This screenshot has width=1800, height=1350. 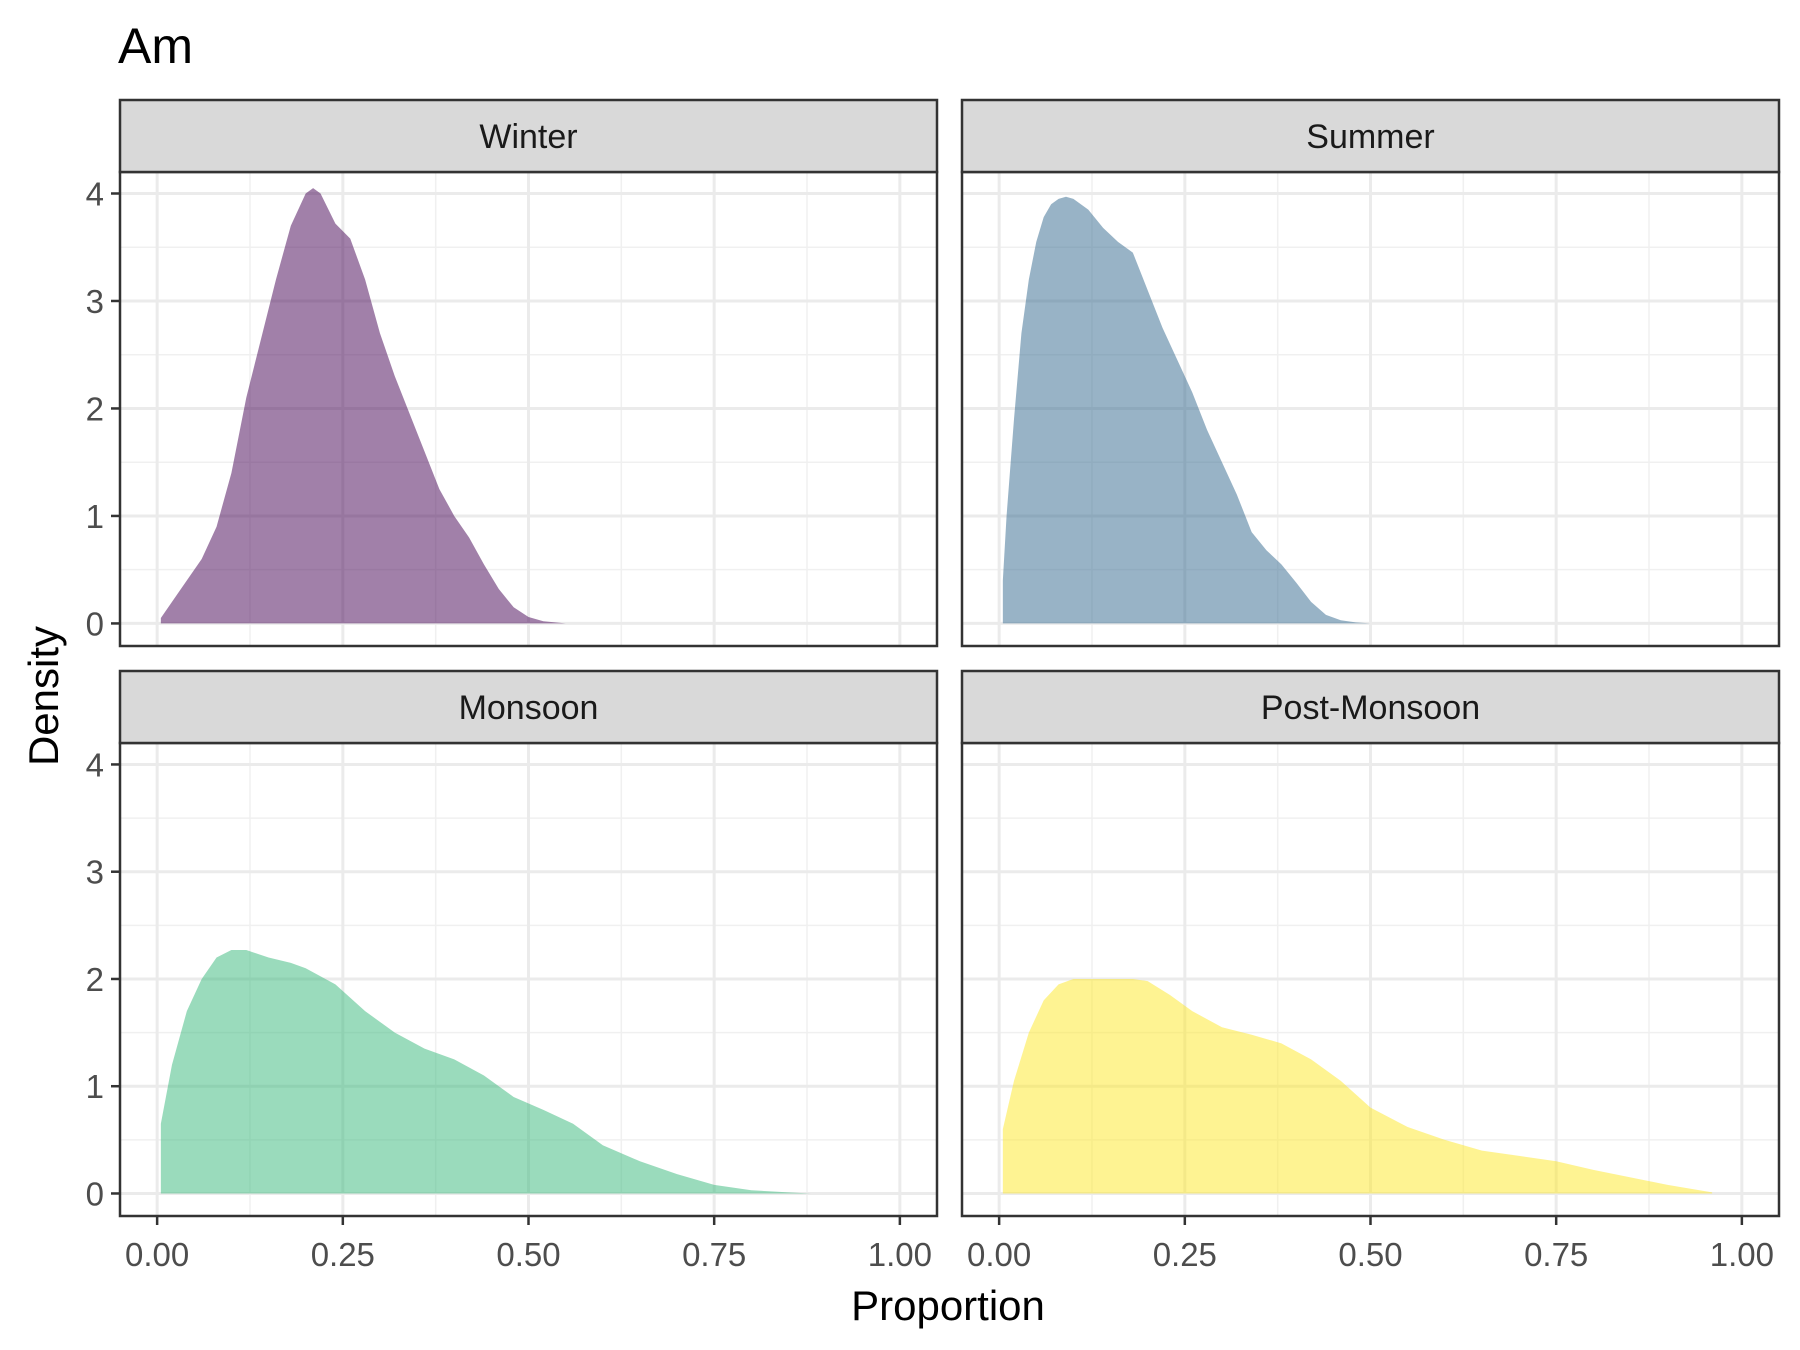 I want to click on facet-strip-label: Winter, so click(x=528, y=137).